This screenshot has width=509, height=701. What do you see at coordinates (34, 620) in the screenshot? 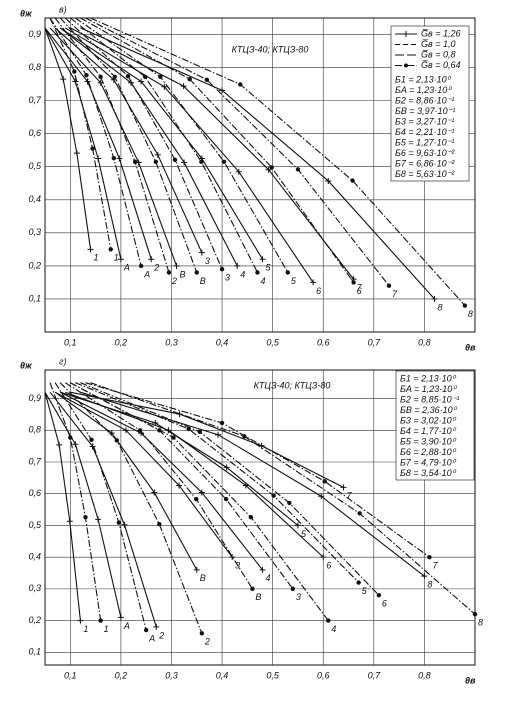
I see `y-tick-label: 0,2` at bounding box center [34, 620].